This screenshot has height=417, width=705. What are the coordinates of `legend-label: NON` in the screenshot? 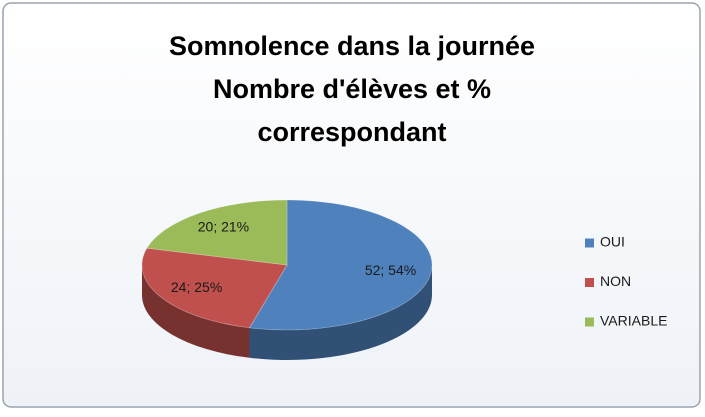 It's located at (615, 281).